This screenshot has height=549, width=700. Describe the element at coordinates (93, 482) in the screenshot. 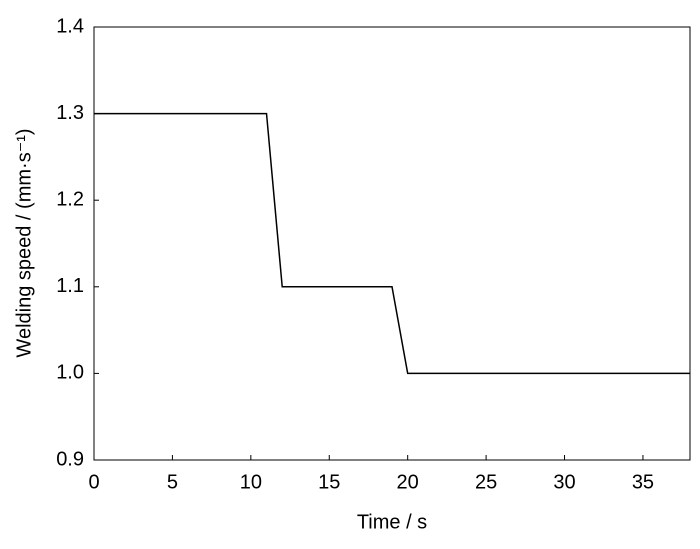

I see `x-tick-label: 0` at that location.